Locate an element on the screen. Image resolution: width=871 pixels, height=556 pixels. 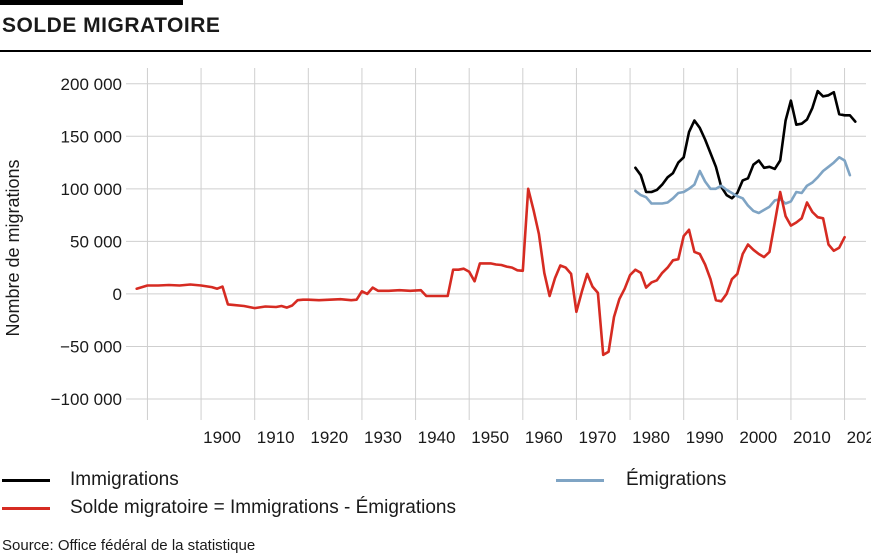
x-tick-label: 1980 is located at coordinates (651, 437).